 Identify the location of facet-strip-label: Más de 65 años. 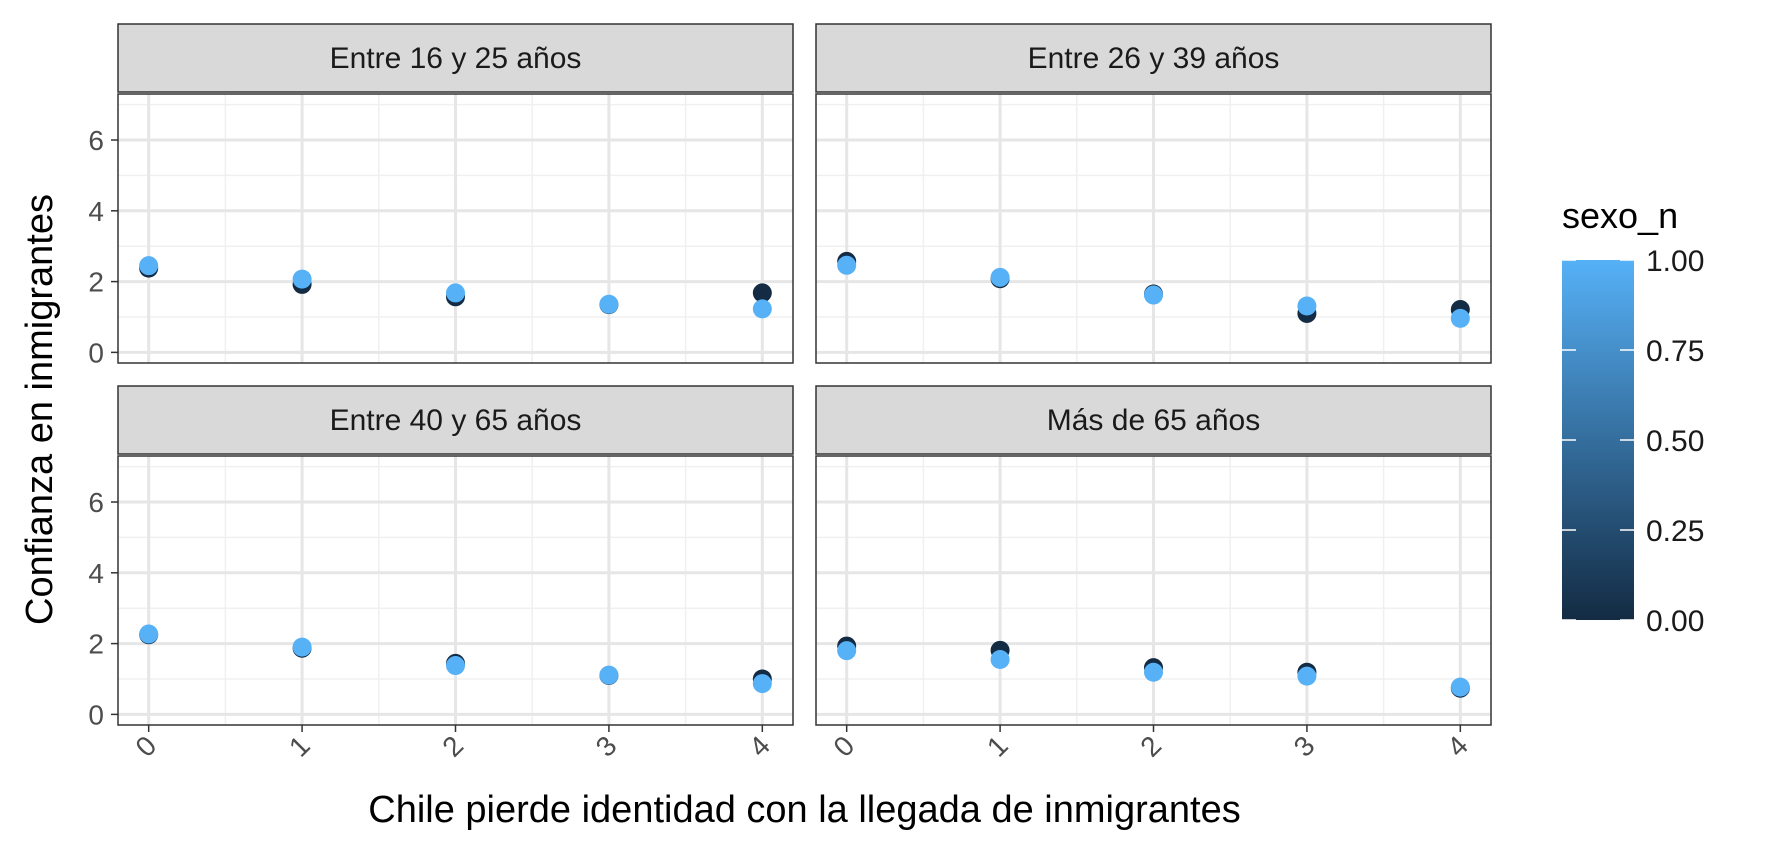
(1153, 420).